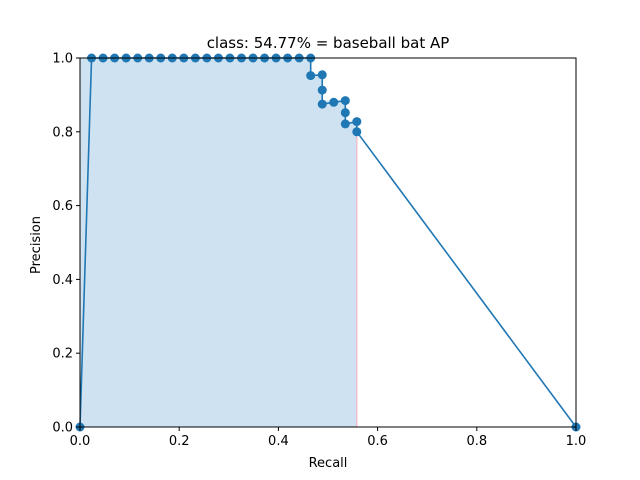 This screenshot has height=480, width=640. Describe the element at coordinates (62, 206) in the screenshot. I see `y-tick-label: 0.6` at that location.